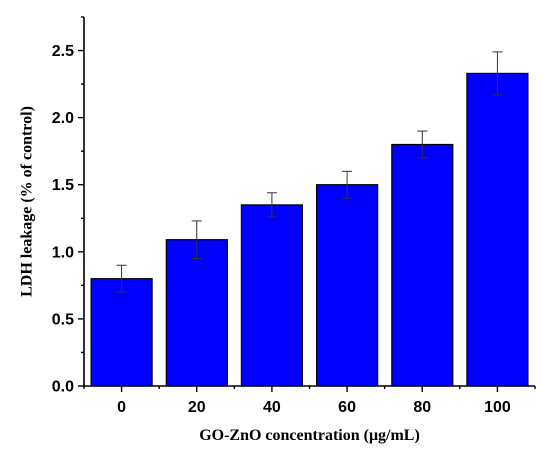 Image resolution: width=550 pixels, height=455 pixels. What do you see at coordinates (63, 51) in the screenshot?
I see `y-tick-label-2.5: 2.5` at bounding box center [63, 51].